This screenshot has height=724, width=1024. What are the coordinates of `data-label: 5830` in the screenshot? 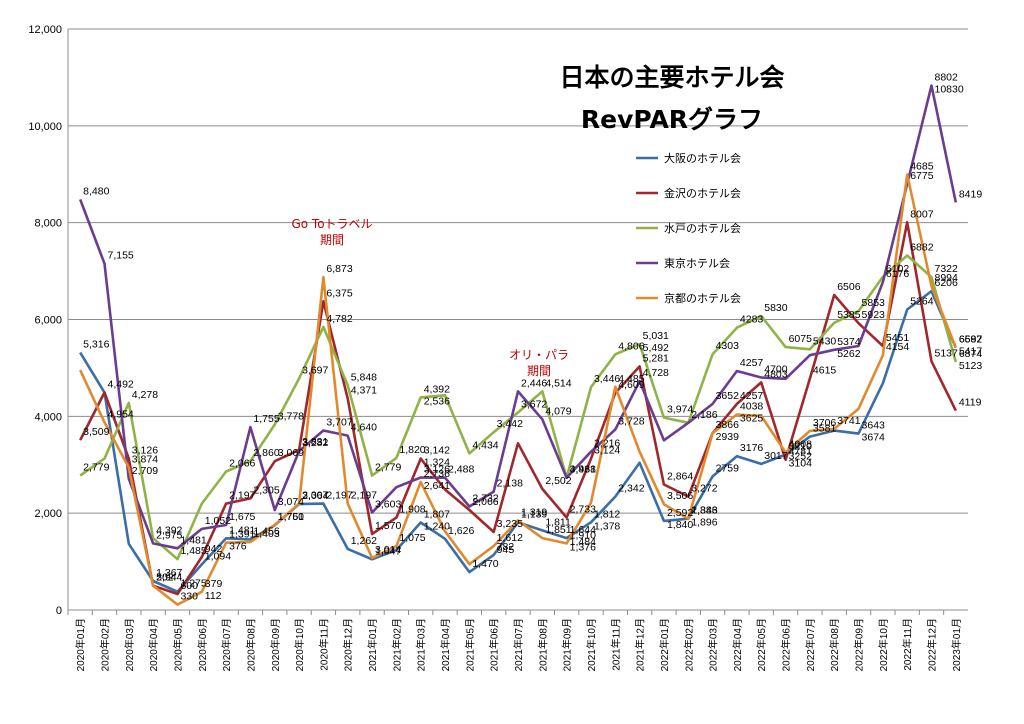 It's located at (776, 308).